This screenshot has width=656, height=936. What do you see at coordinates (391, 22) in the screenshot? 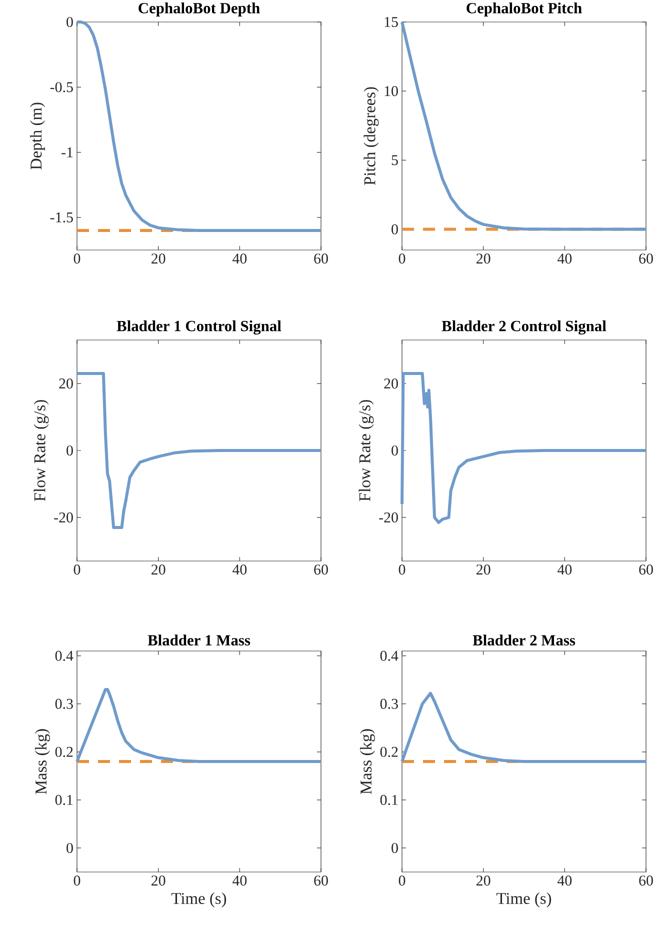
I see `y-tick-label: 15` at bounding box center [391, 22].